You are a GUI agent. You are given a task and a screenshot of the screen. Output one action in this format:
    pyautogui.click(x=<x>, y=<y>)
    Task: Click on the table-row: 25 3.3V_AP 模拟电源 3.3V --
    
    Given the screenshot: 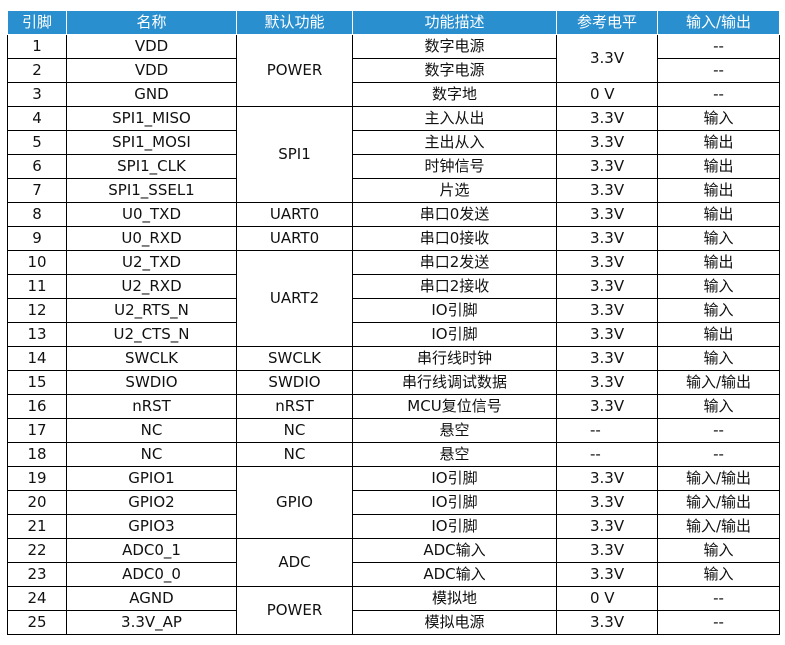 What is the action you would take?
    pyautogui.click(x=393, y=622)
    